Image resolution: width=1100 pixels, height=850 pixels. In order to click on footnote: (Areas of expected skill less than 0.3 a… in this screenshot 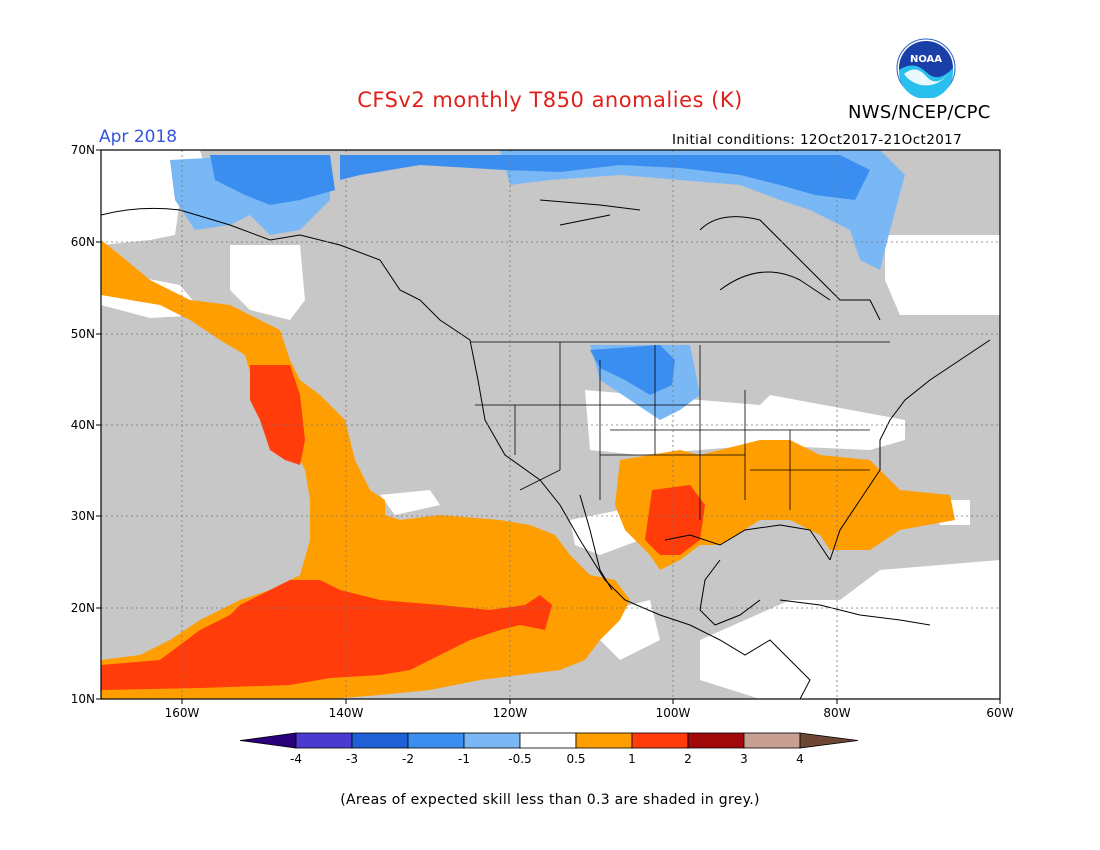, I will do `click(550, 800)`.